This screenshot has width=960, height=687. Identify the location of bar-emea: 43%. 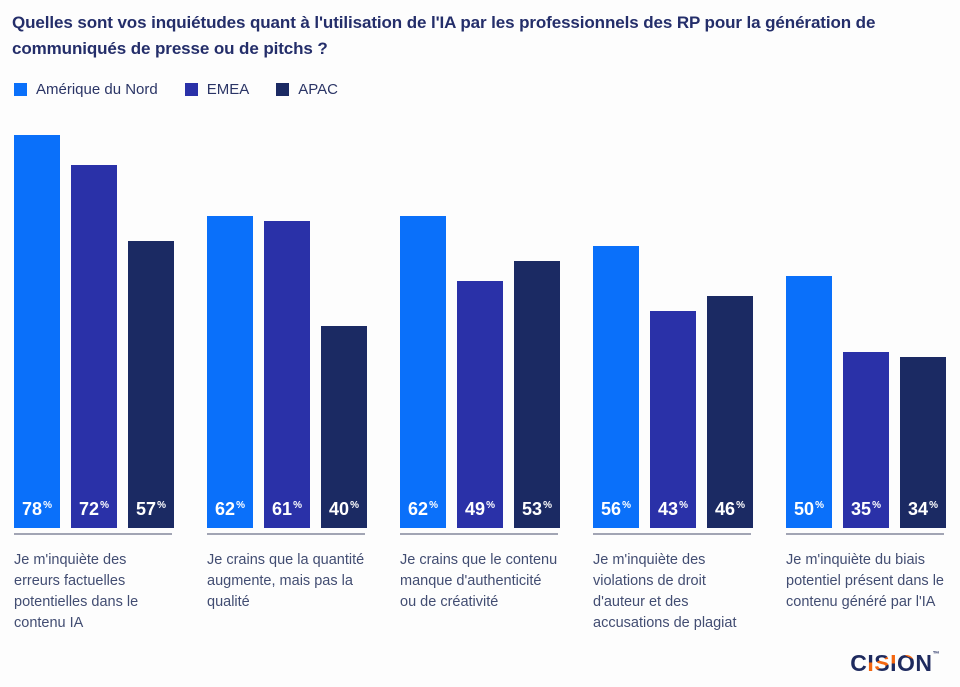
(673, 419).